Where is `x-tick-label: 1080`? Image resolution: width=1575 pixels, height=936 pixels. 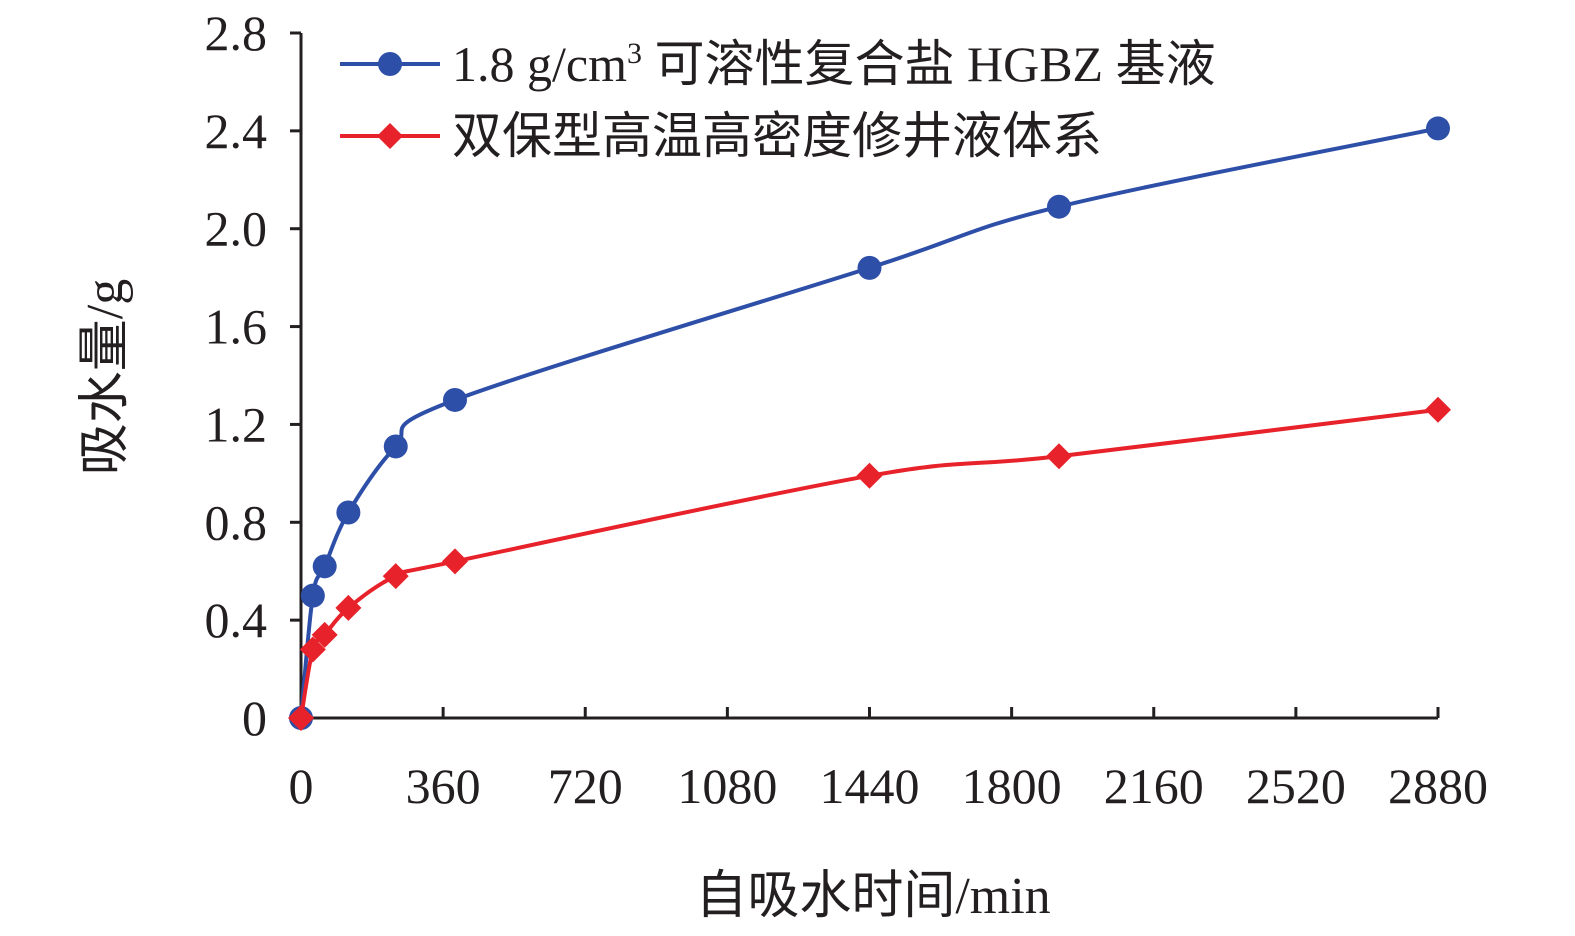 x-tick-label: 1080 is located at coordinates (727, 786).